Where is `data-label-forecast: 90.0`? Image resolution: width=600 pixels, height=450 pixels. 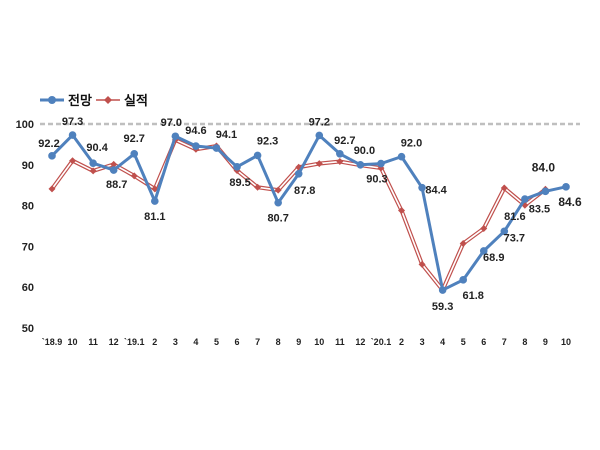
data-label-forecast: 90.0 is located at coordinates (364, 151).